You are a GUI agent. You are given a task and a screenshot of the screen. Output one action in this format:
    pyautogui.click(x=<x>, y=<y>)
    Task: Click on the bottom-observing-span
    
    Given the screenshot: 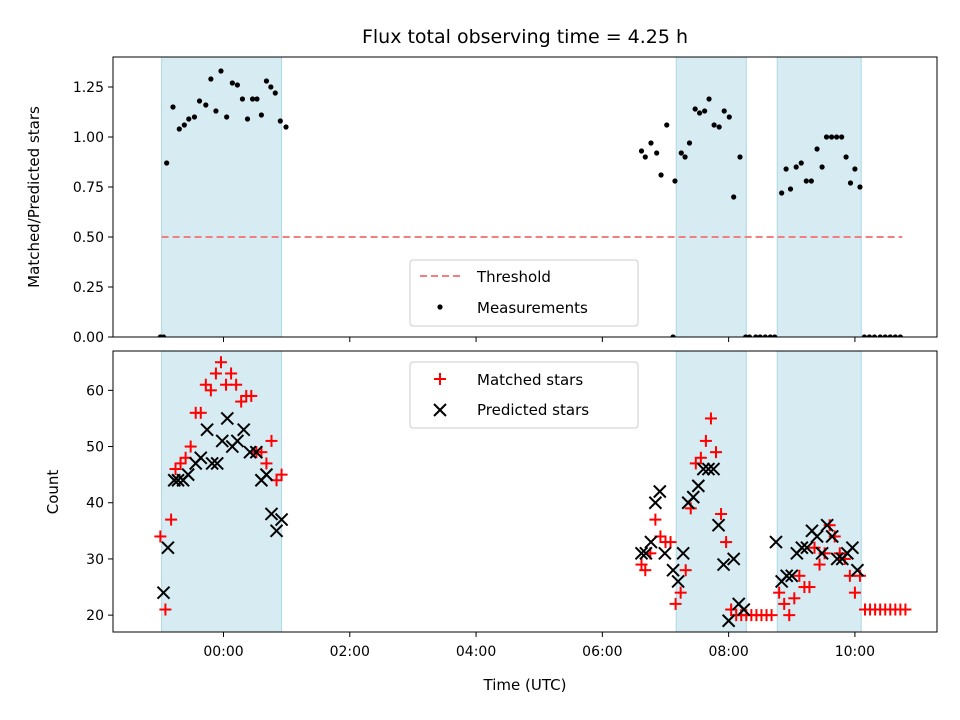 What is the action you would take?
    pyautogui.click(x=819, y=491)
    